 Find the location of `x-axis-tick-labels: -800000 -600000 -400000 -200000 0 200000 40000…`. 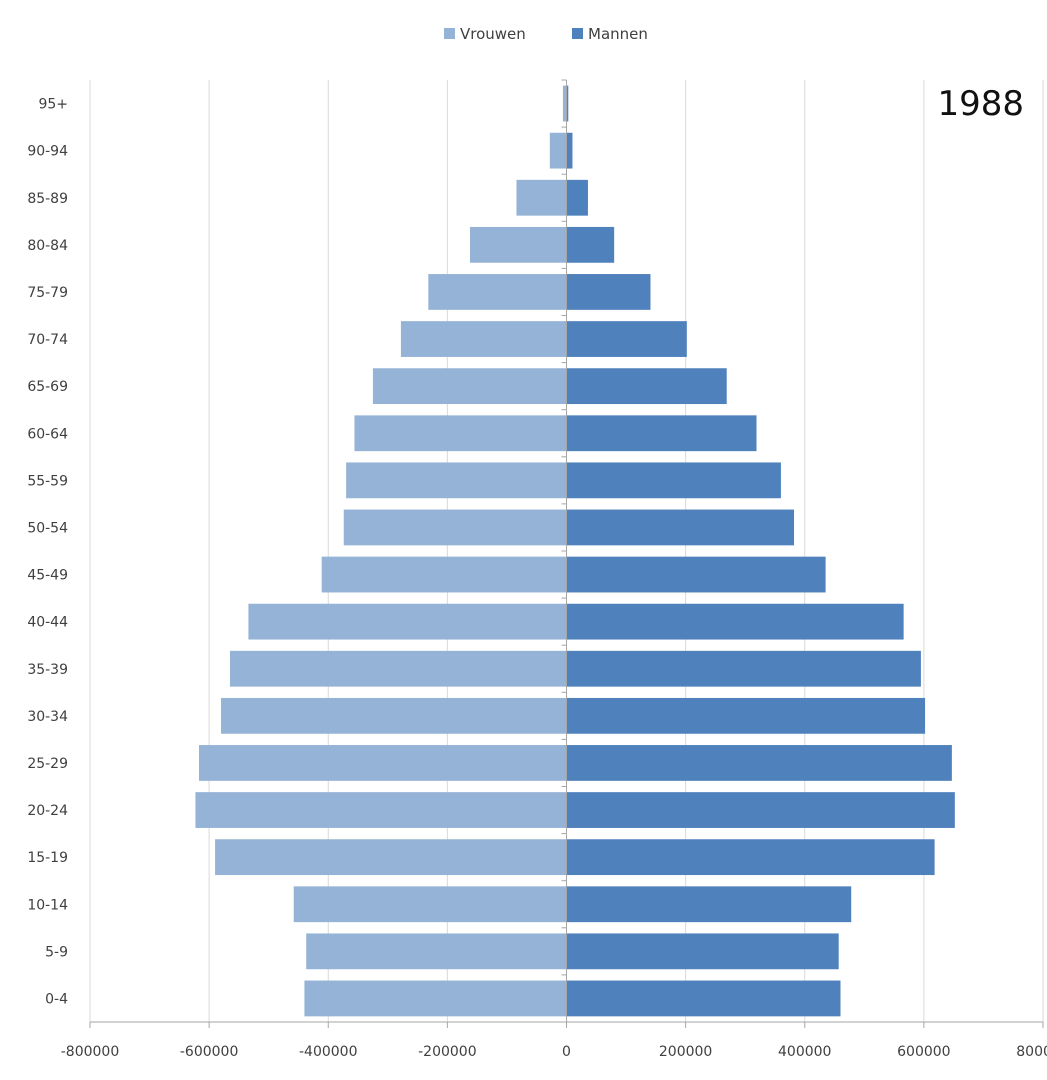

x-axis-tick-labels: -800000 -600000 -400000 -200000 0 200000 40000… is located at coordinates (554, 1052).